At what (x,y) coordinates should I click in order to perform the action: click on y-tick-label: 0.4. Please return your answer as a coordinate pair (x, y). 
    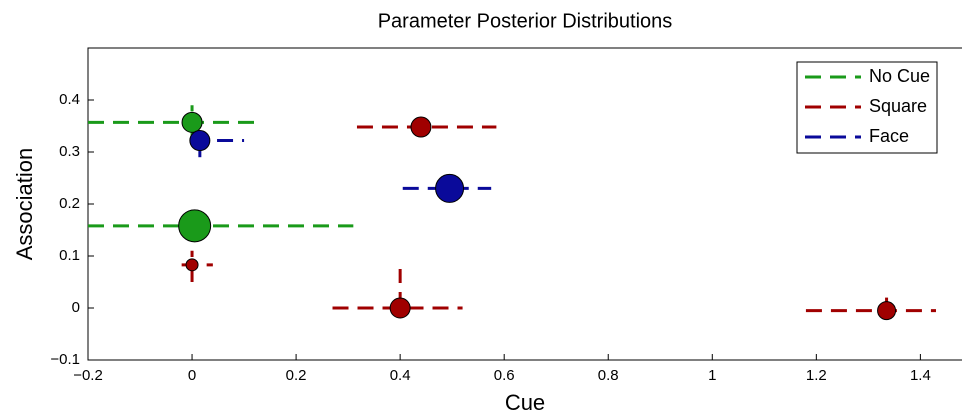
    Looking at the image, I should click on (69, 99).